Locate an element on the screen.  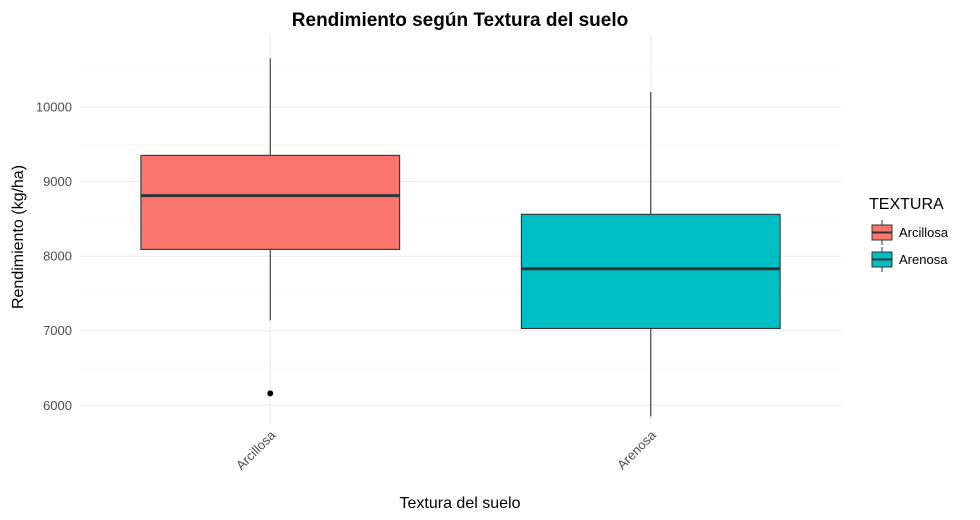
y-axis-title: Rendimiento (kg/ha) is located at coordinates (18, 237).